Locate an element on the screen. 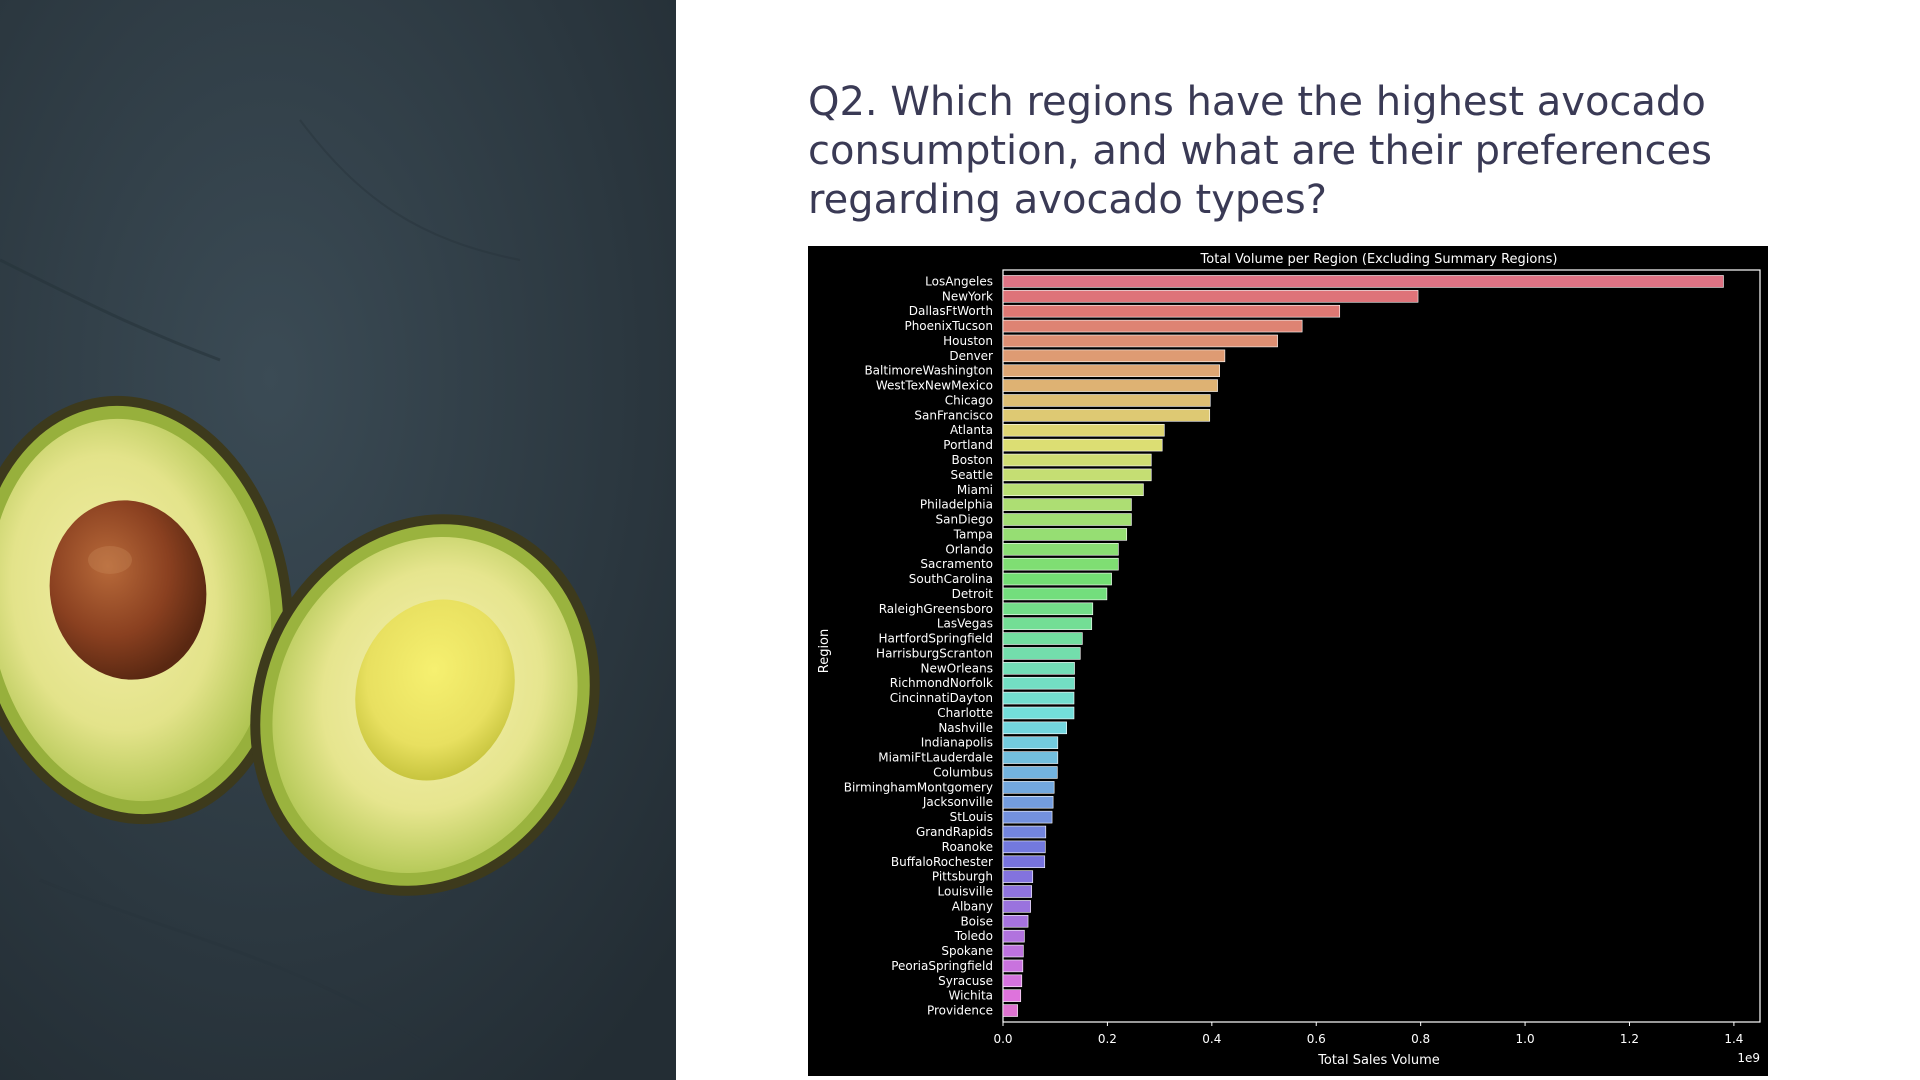 The height and width of the screenshot is (1080, 1920). bar-SouthCarolina is located at coordinates (1057, 579).